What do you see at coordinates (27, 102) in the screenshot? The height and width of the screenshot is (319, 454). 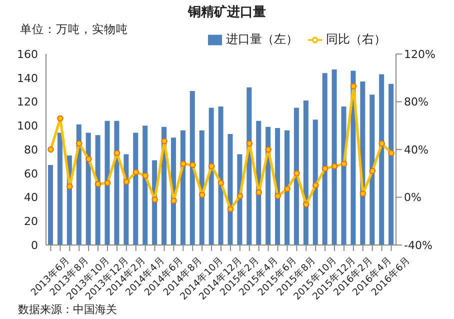 I see `y-tick-label: 120` at bounding box center [27, 102].